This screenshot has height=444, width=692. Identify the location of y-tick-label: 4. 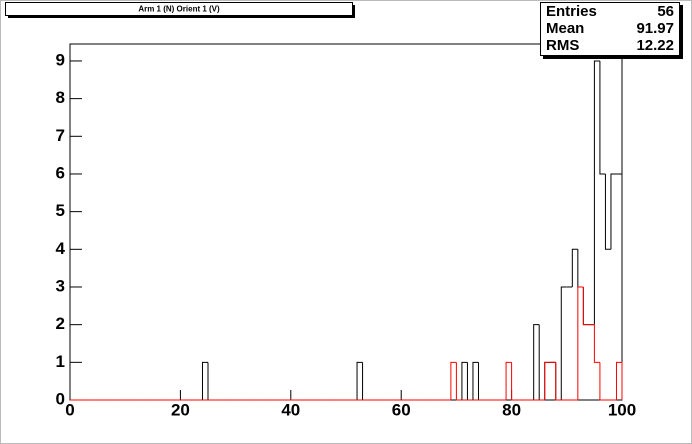
(61, 248).